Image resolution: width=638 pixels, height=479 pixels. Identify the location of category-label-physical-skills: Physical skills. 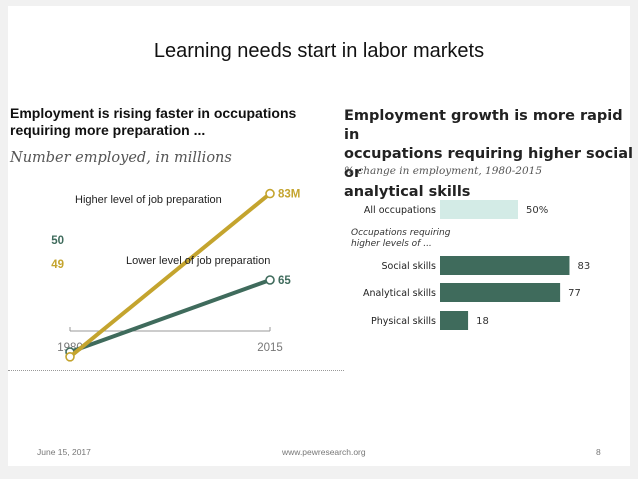
(403, 321).